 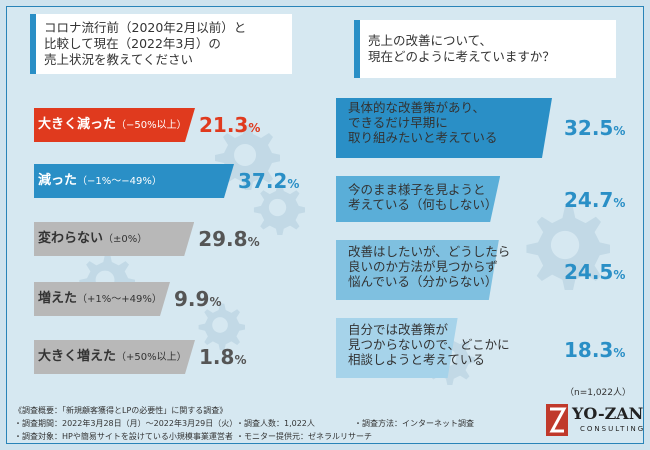 I want to click on survey-period: ・調査期間：2022年3月28日（月）〜2022年3月29日（火）, so click(x=126, y=423).